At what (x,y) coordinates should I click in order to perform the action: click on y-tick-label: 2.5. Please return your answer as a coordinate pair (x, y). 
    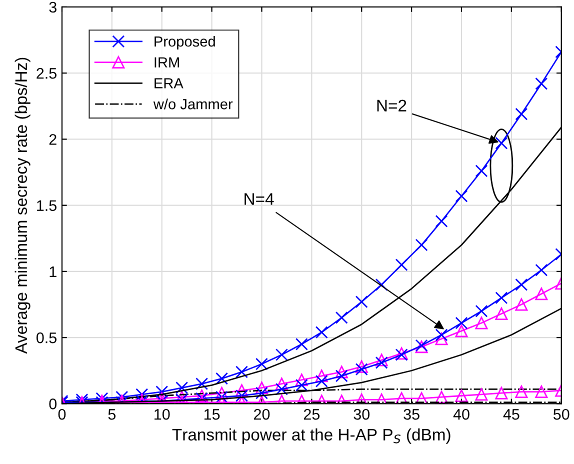
    Looking at the image, I should click on (46, 73).